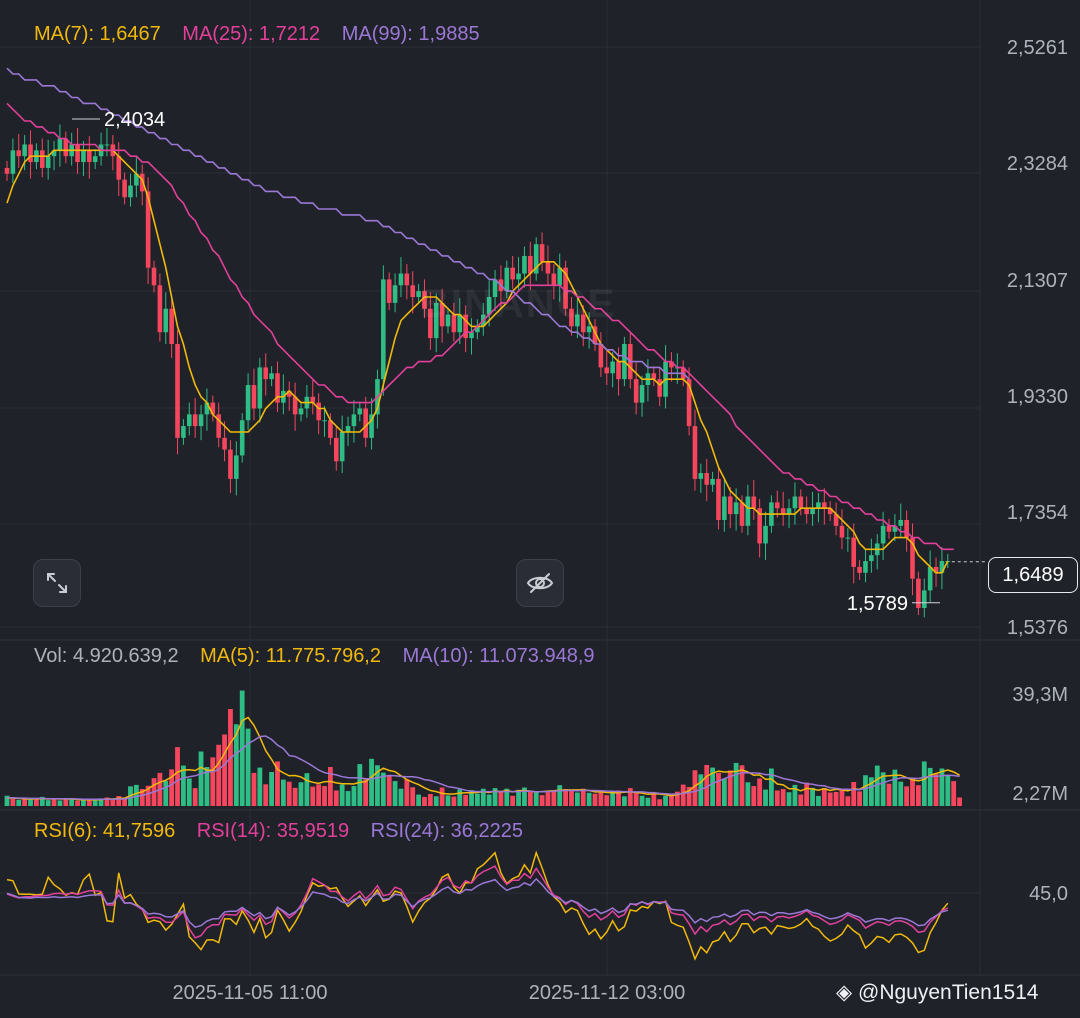 The width and height of the screenshot is (1080, 1018). What do you see at coordinates (57, 583) in the screenshot?
I see `fullscreen-button` at bounding box center [57, 583].